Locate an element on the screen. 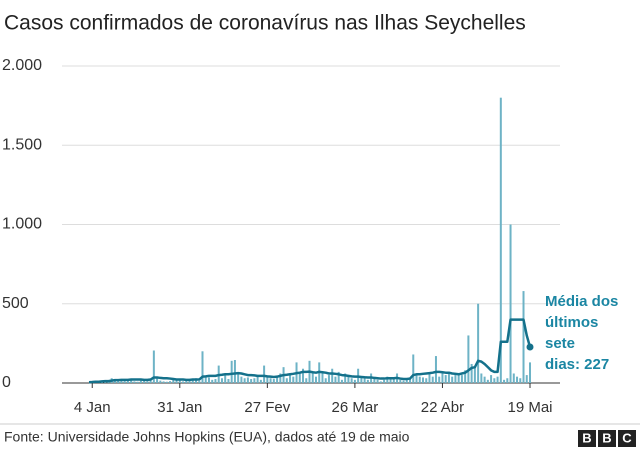  y-tick-label: 2.000 is located at coordinates (22, 65).